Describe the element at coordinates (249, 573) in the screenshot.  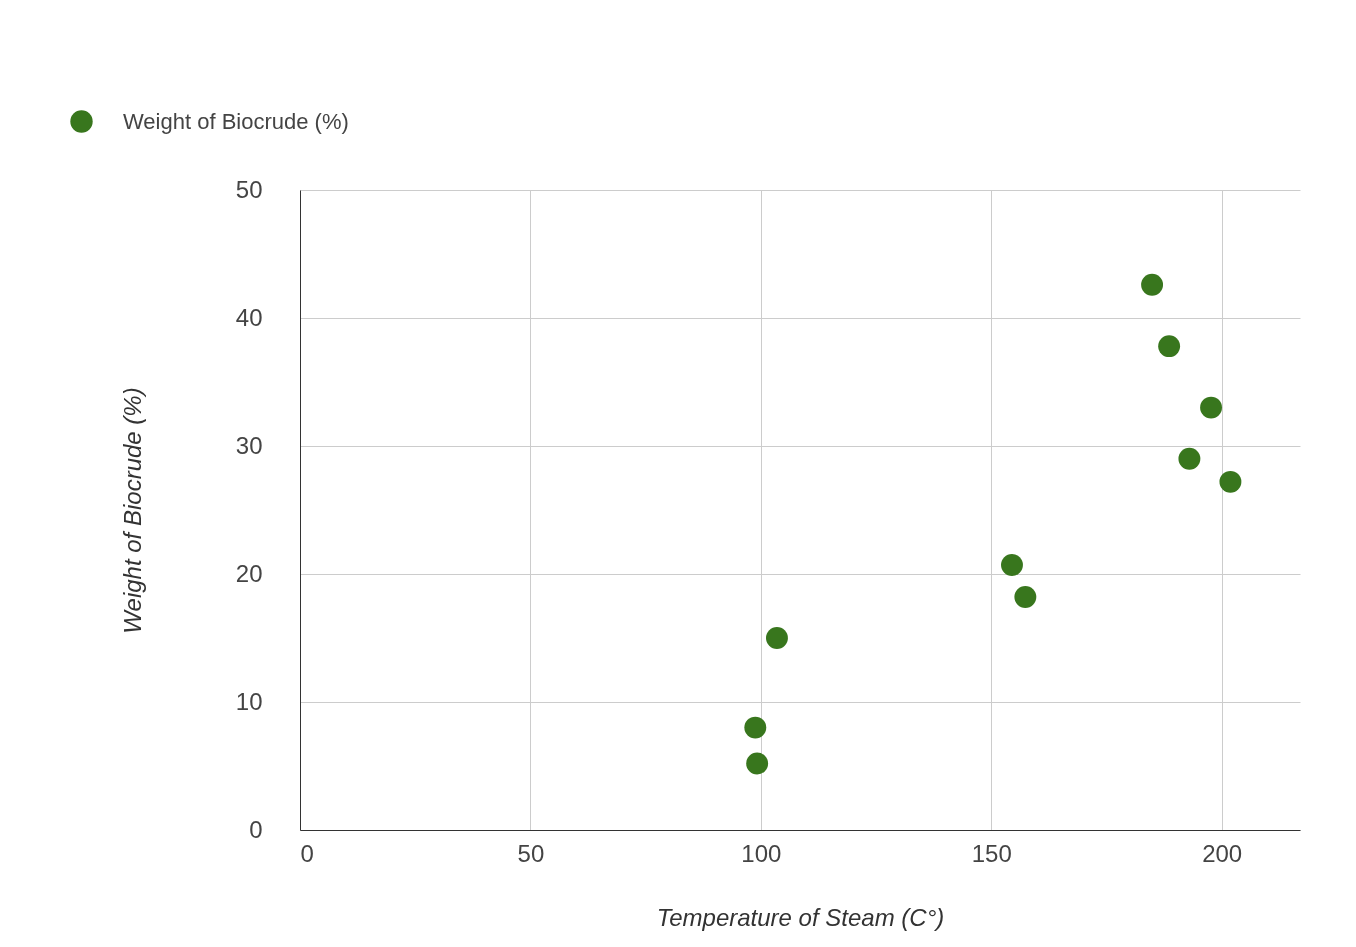
I see `y-tick-label: 20` at that location.